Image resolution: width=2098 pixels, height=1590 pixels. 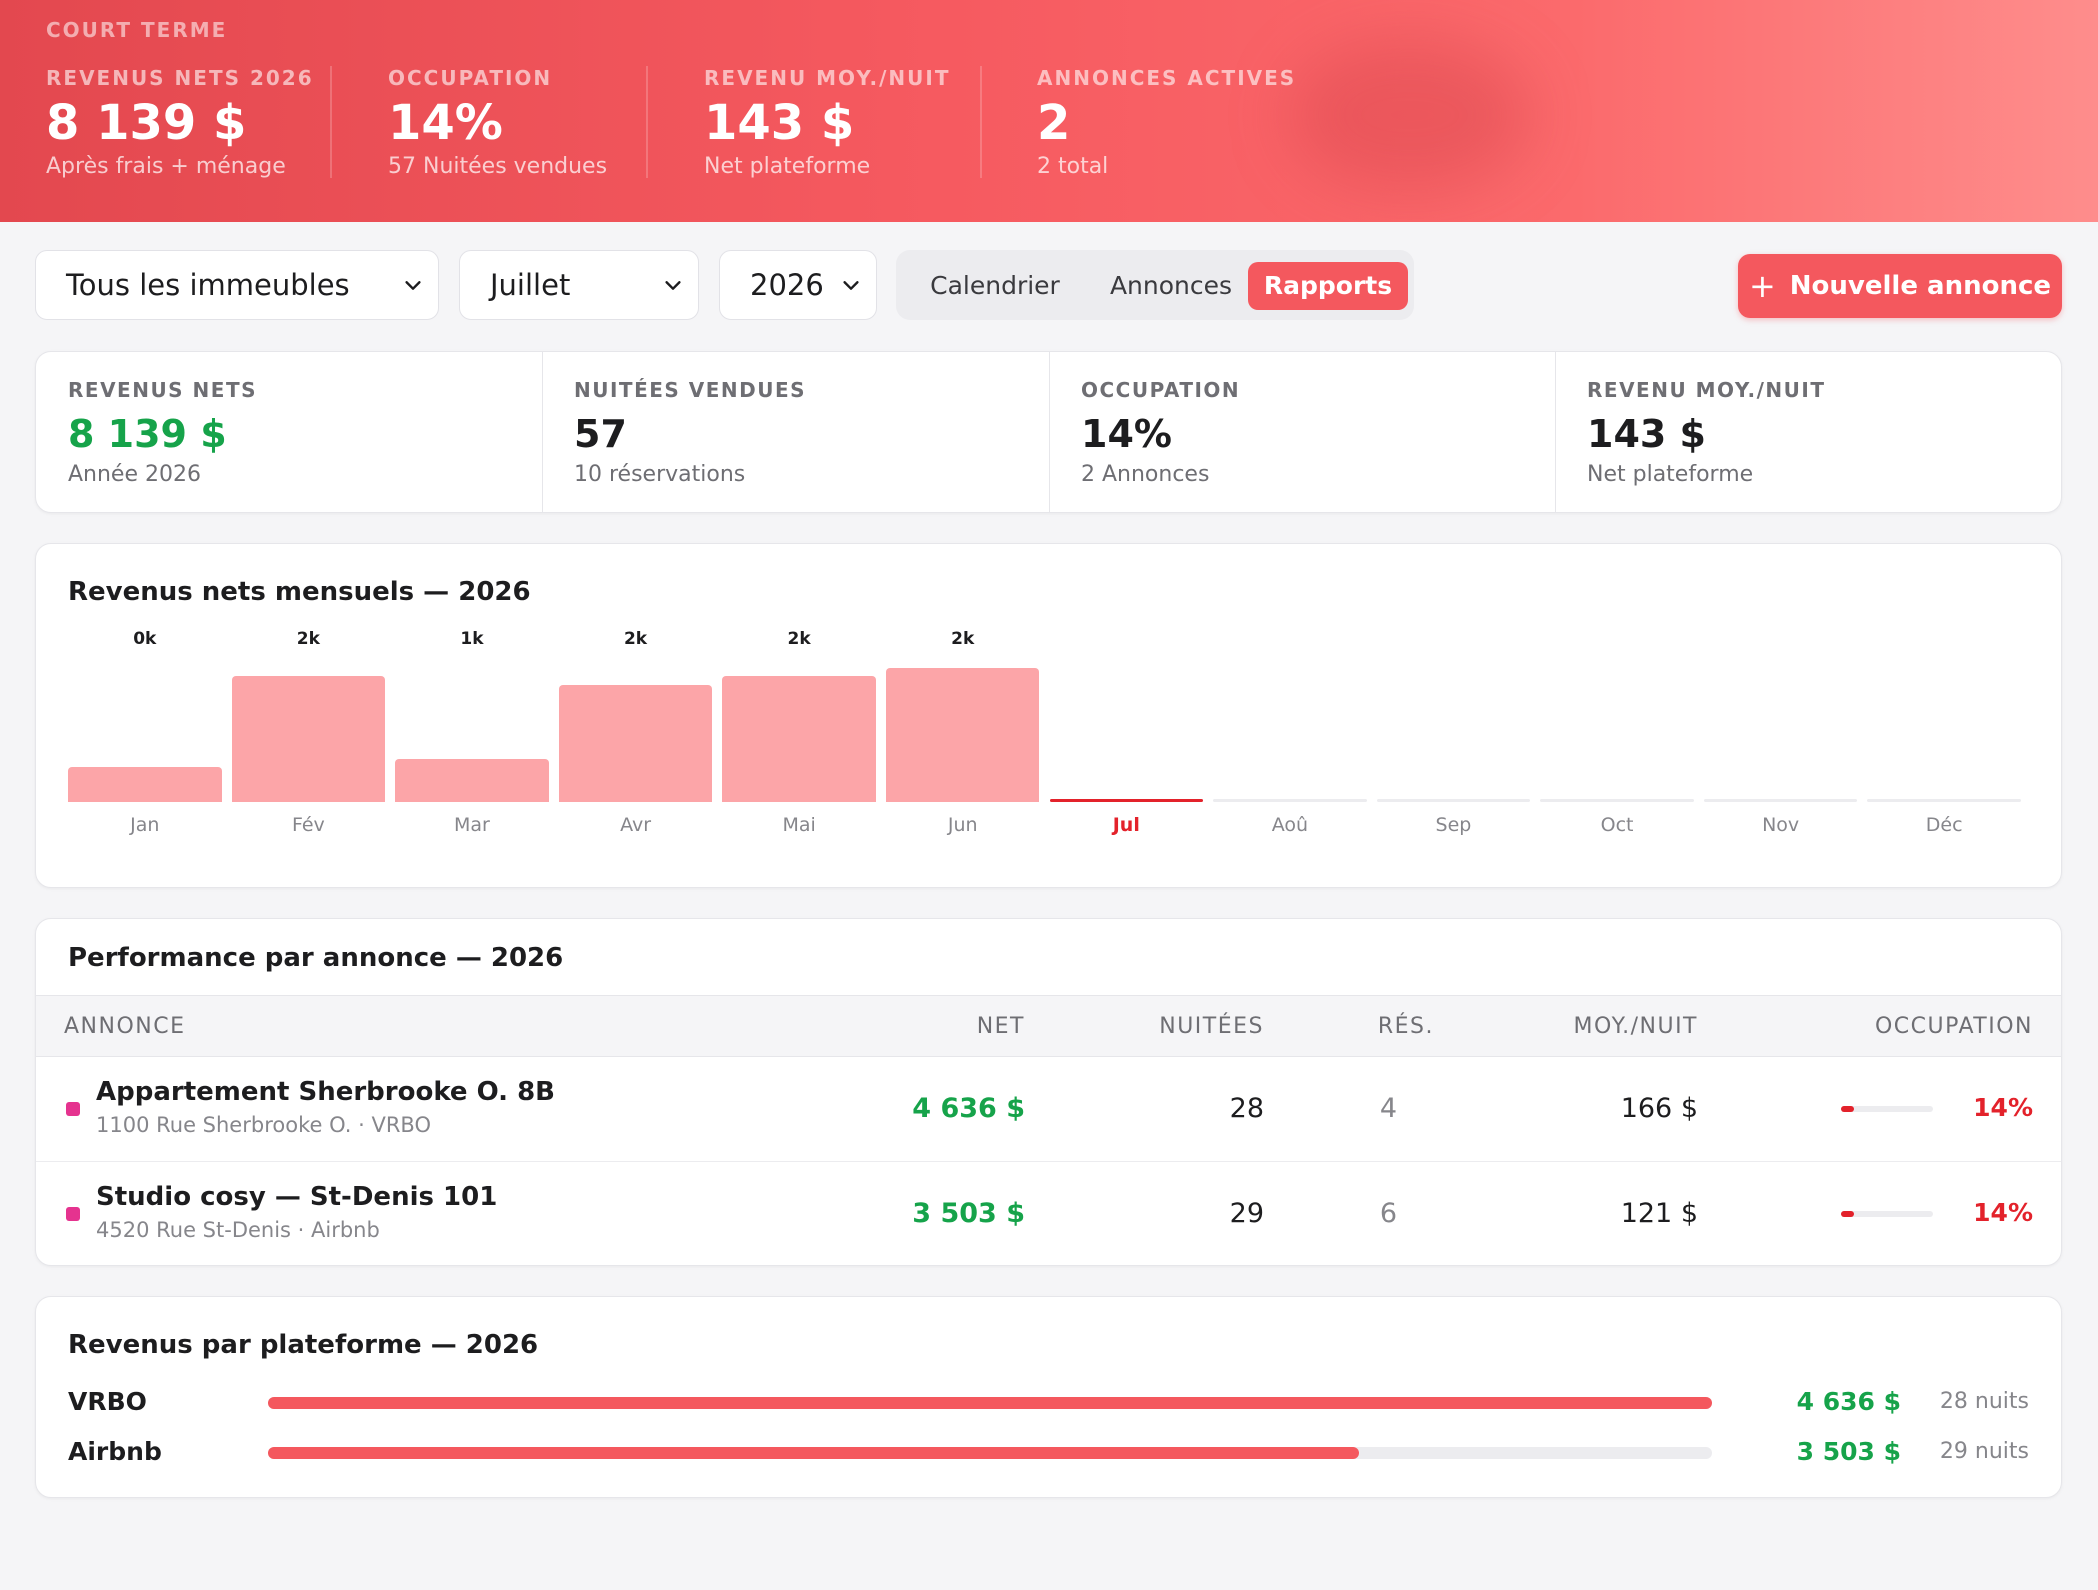 What do you see at coordinates (2003, 1107) in the screenshot?
I see `listing-occupation: 14%` at bounding box center [2003, 1107].